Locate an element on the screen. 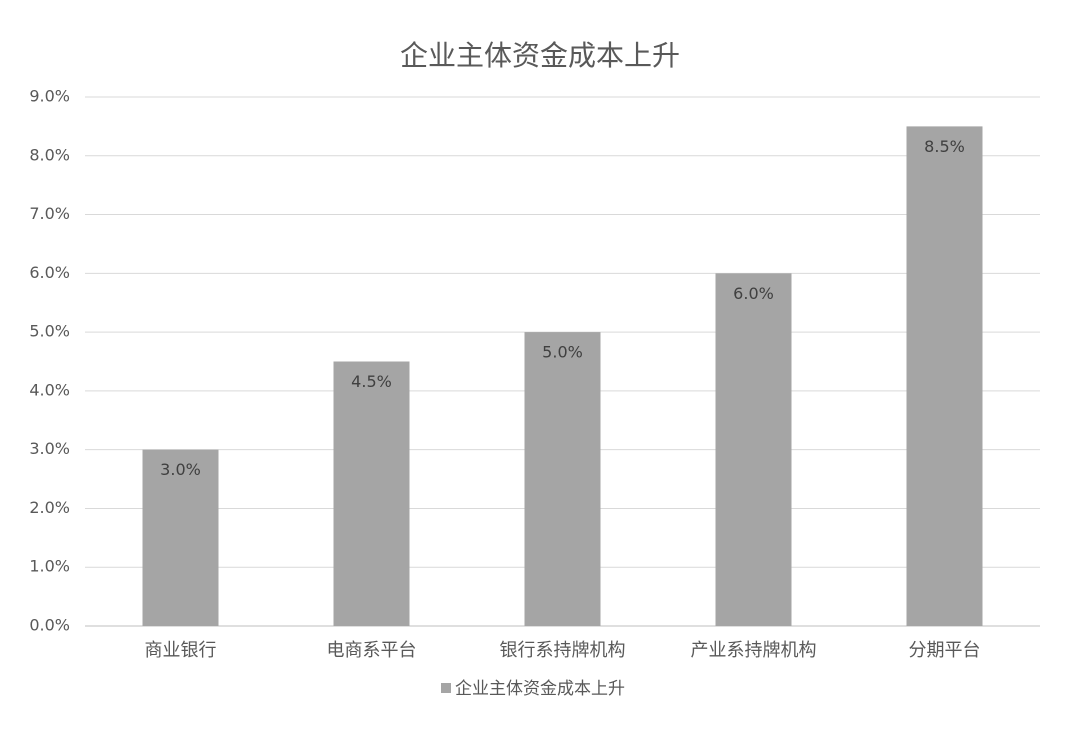 Image resolution: width=1080 pixels, height=743 pixels. data-label: 8.5% is located at coordinates (944, 146).